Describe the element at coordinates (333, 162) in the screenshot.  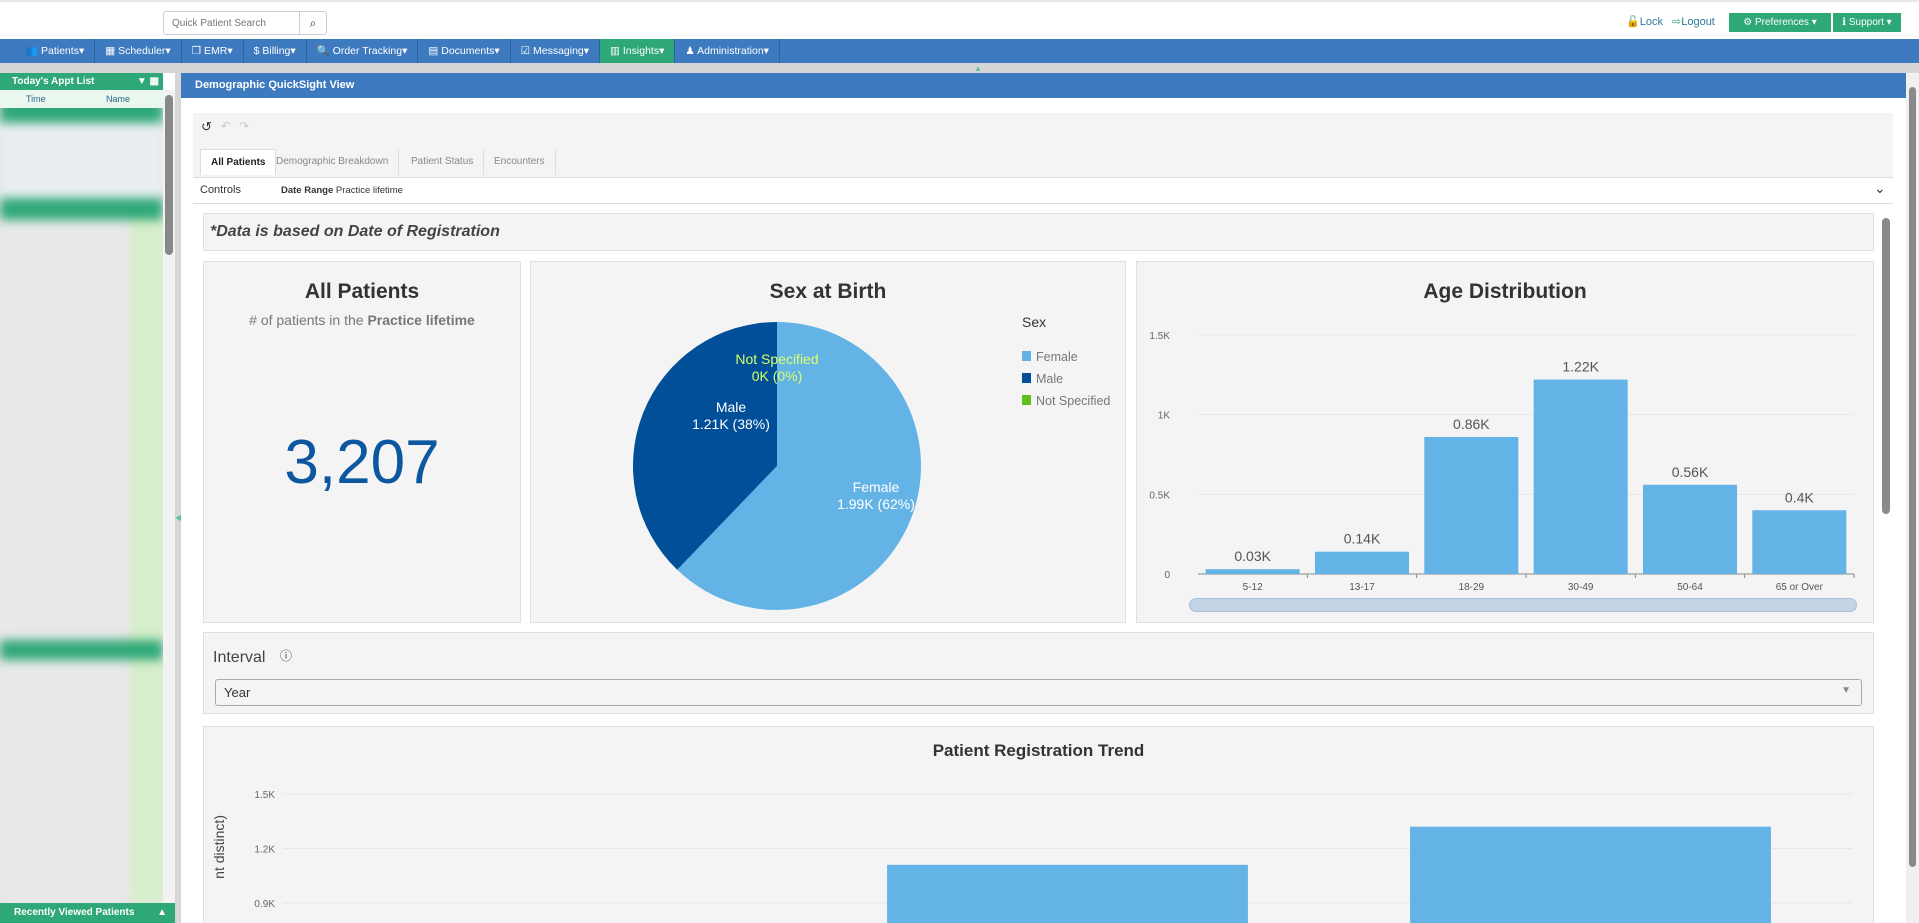
I see `tab-demographic-breakdown: Demographic Breakdown` at that location.